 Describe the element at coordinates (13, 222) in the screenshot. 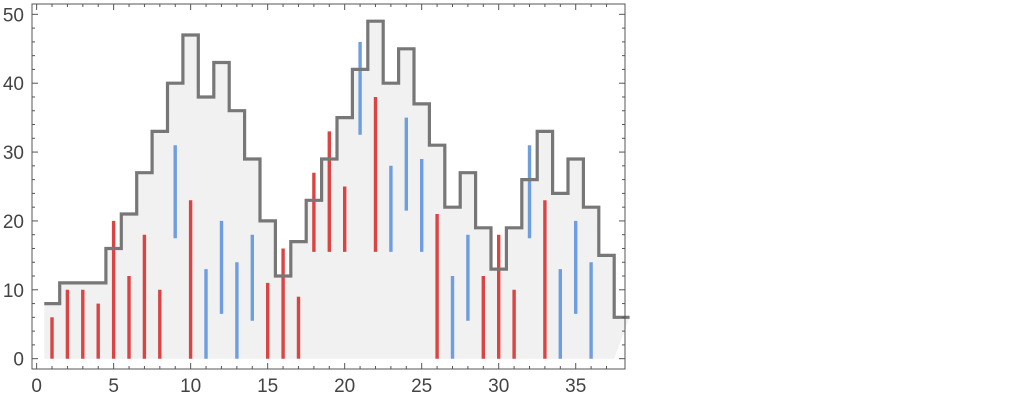

I see `y-tick-label: 20` at that location.